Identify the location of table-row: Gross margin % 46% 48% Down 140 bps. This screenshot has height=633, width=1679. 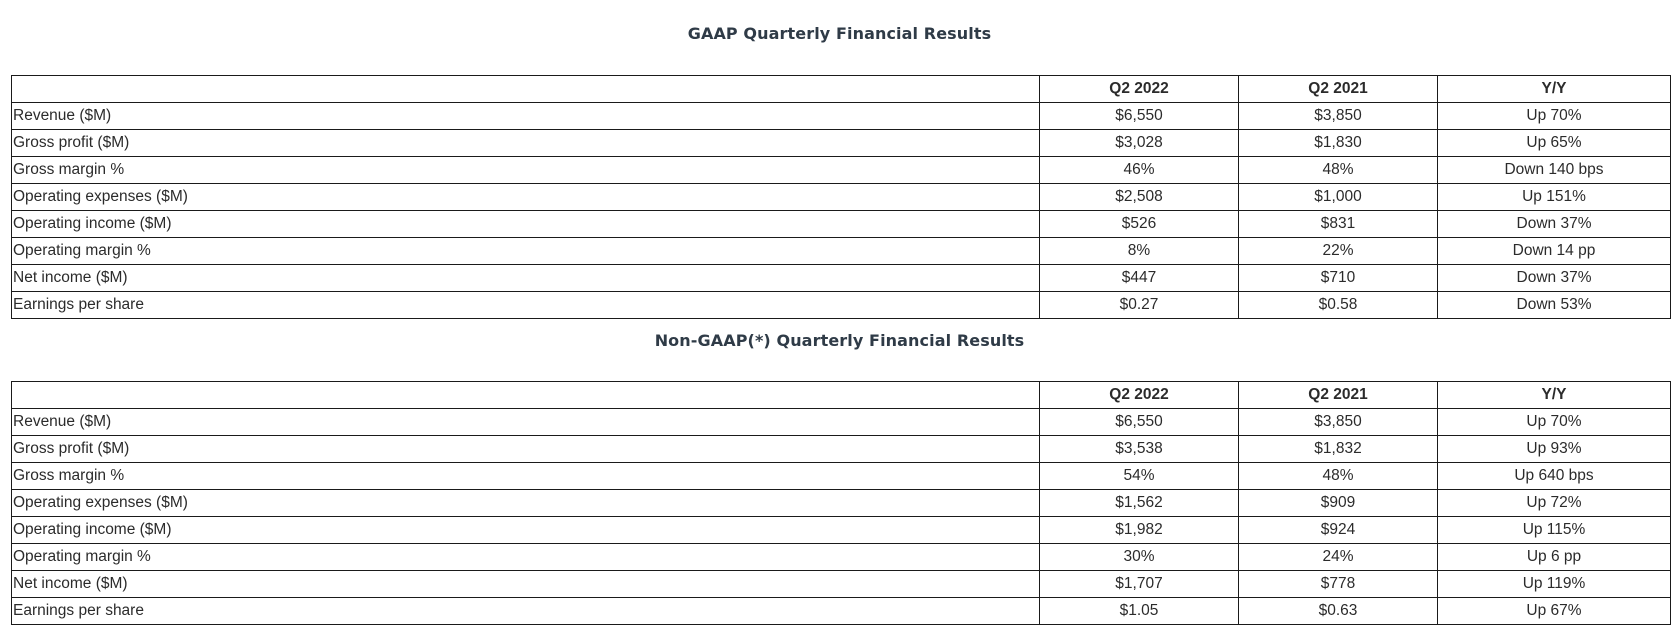
(841, 170).